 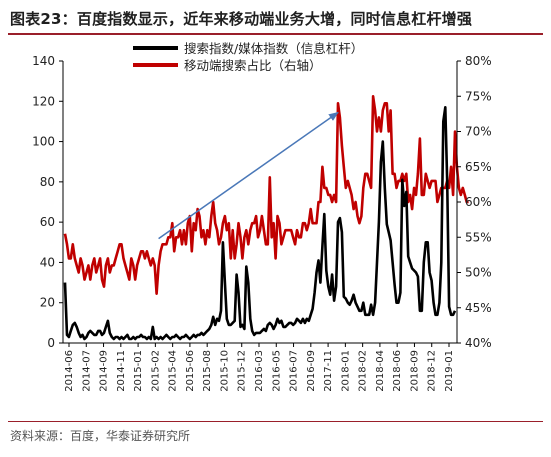 I want to click on x-tick-label: 2018-12, so click(x=432, y=371).